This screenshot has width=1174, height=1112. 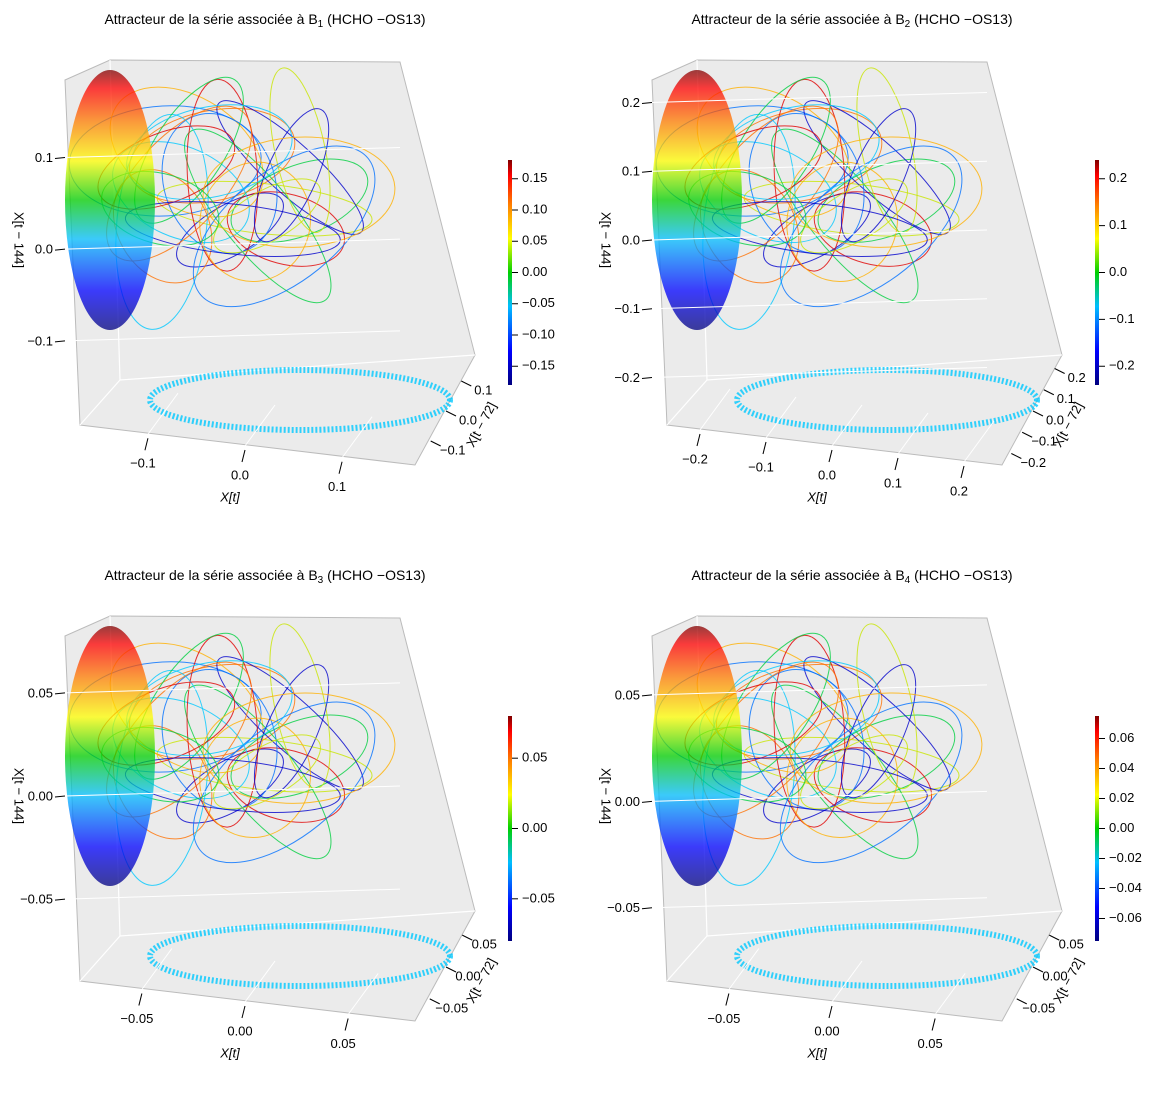 I want to click on x-tick-label: −0.05, so click(x=136, y=1018).